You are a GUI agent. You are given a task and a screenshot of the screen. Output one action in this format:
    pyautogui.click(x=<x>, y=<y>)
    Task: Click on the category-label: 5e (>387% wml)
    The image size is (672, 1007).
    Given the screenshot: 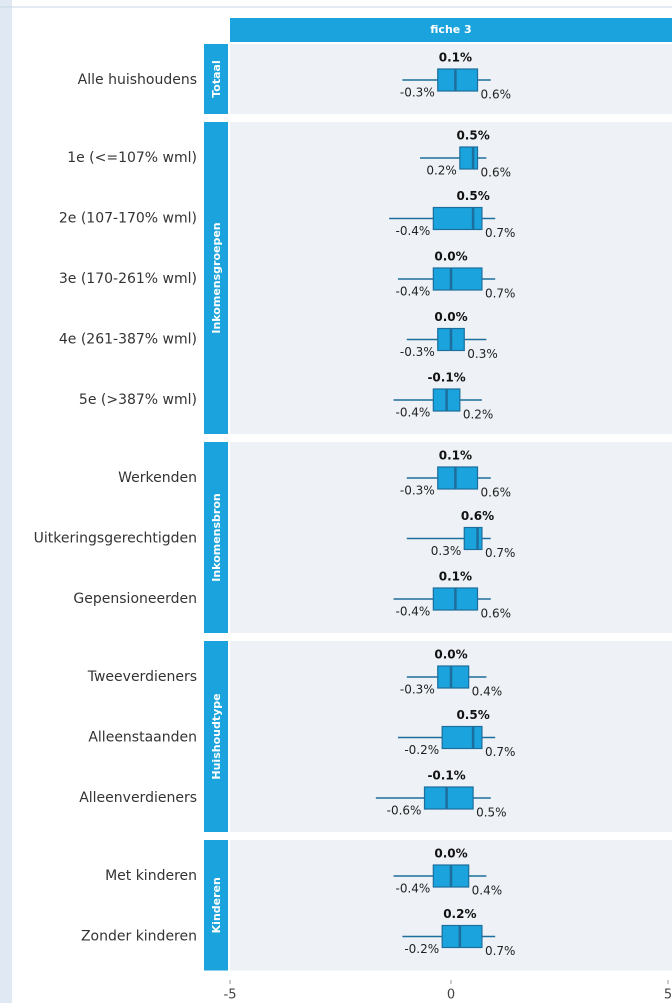 What is the action you would take?
    pyautogui.click(x=138, y=400)
    